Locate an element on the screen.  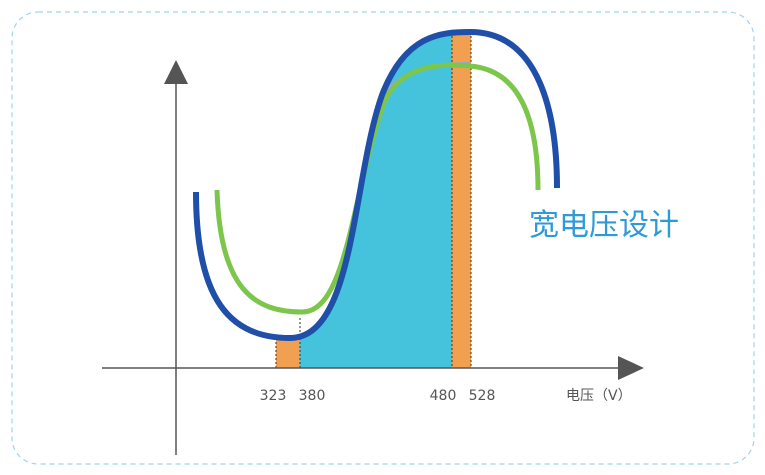
x-axis-label: 电压（V） is located at coordinates (599, 396).